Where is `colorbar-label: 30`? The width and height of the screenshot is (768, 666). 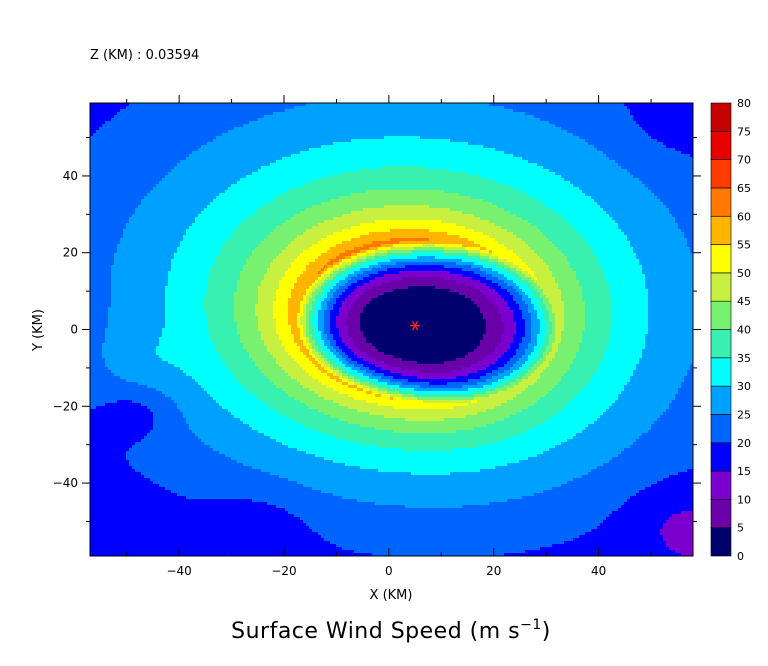
colorbar-label: 30 is located at coordinates (744, 386).